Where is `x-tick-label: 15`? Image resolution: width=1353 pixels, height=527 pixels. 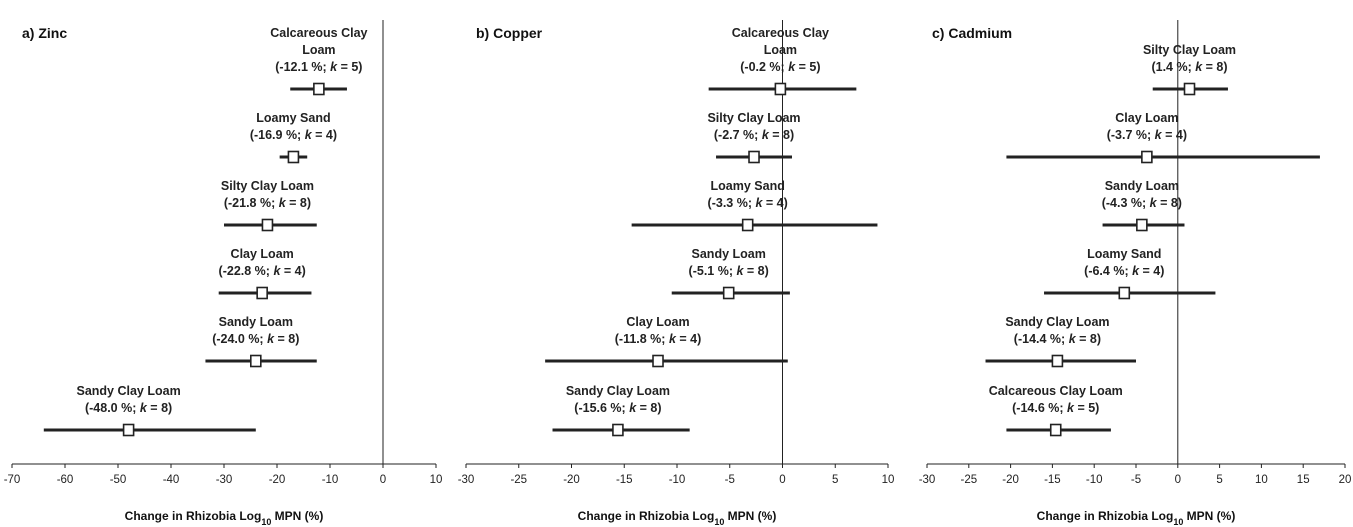 x-tick-label: 15 is located at coordinates (1303, 480).